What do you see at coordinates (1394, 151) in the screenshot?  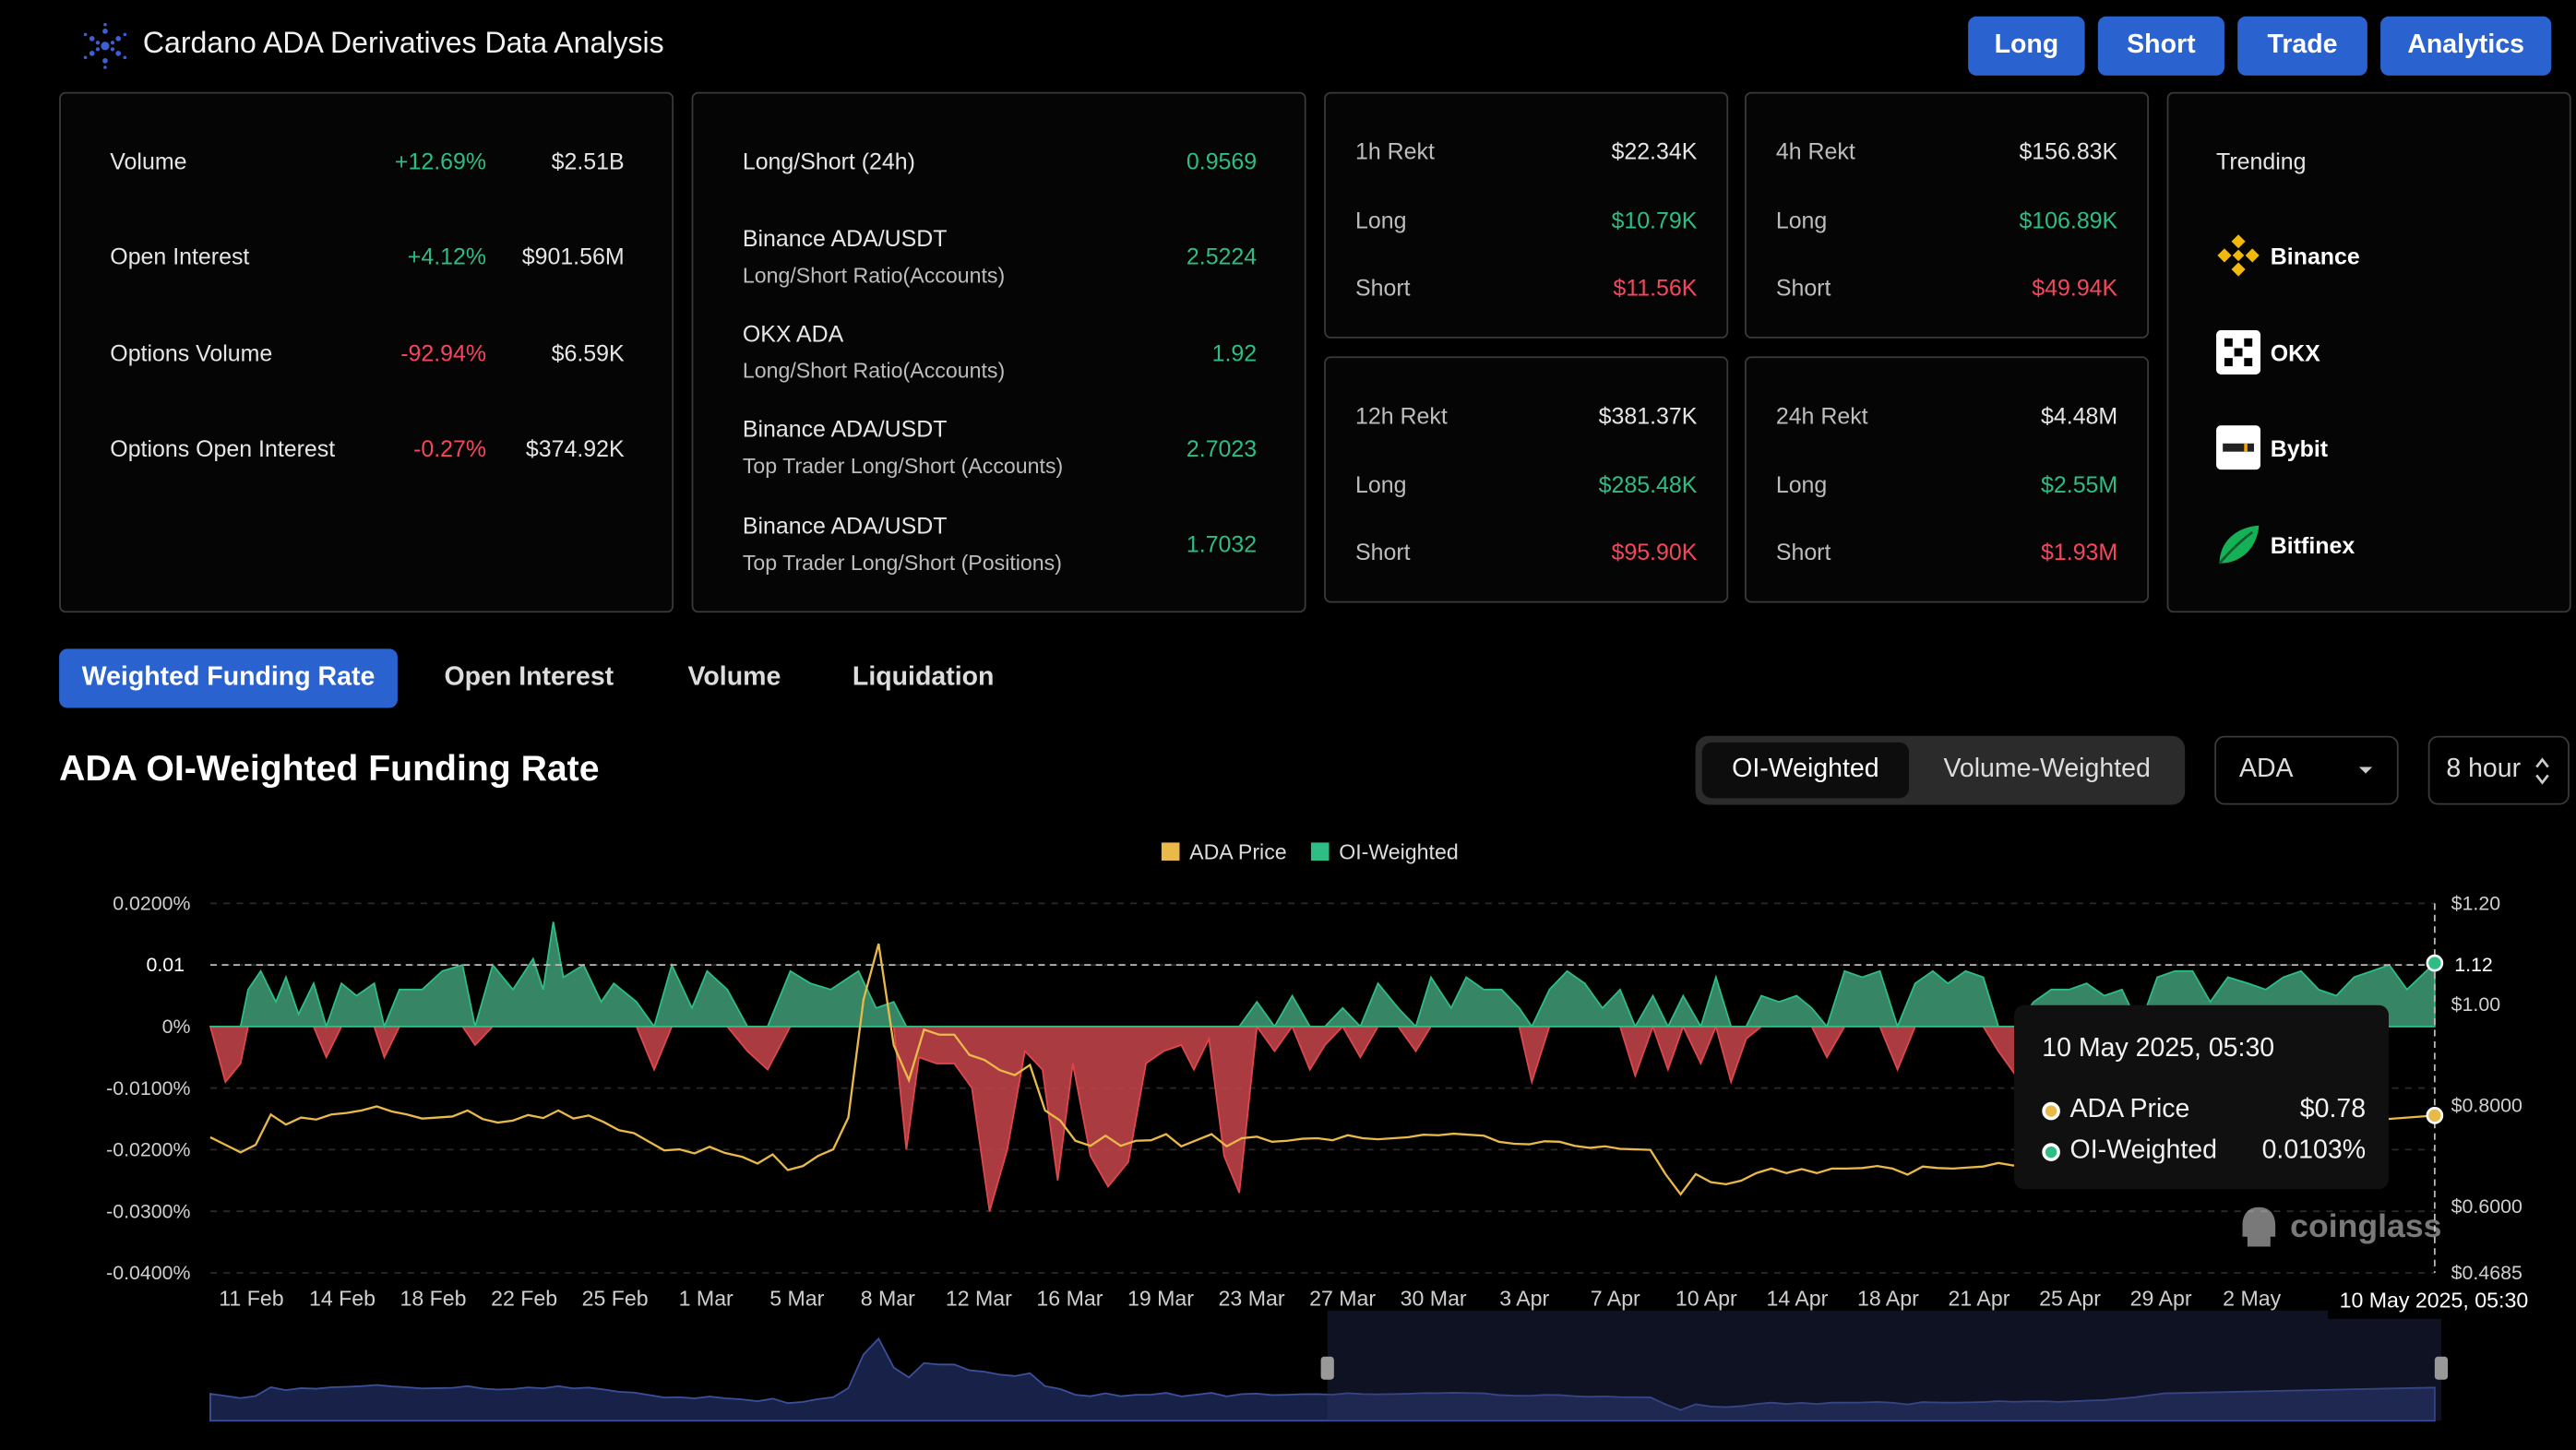 I see `rekt-title: 1h Rekt` at bounding box center [1394, 151].